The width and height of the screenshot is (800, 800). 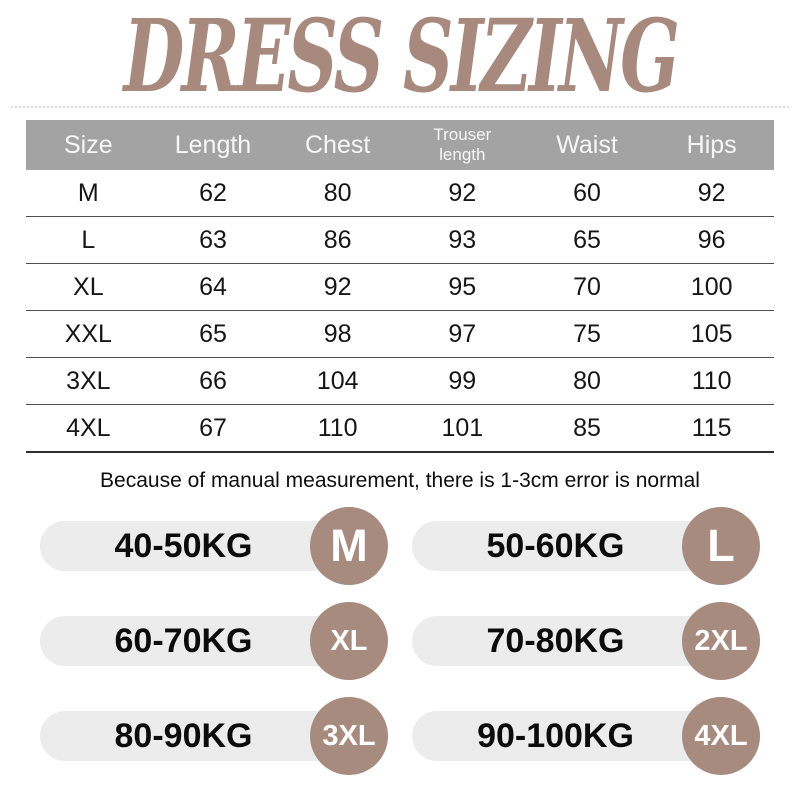 What do you see at coordinates (88, 333) in the screenshot?
I see `table-cell-size: XXL` at bounding box center [88, 333].